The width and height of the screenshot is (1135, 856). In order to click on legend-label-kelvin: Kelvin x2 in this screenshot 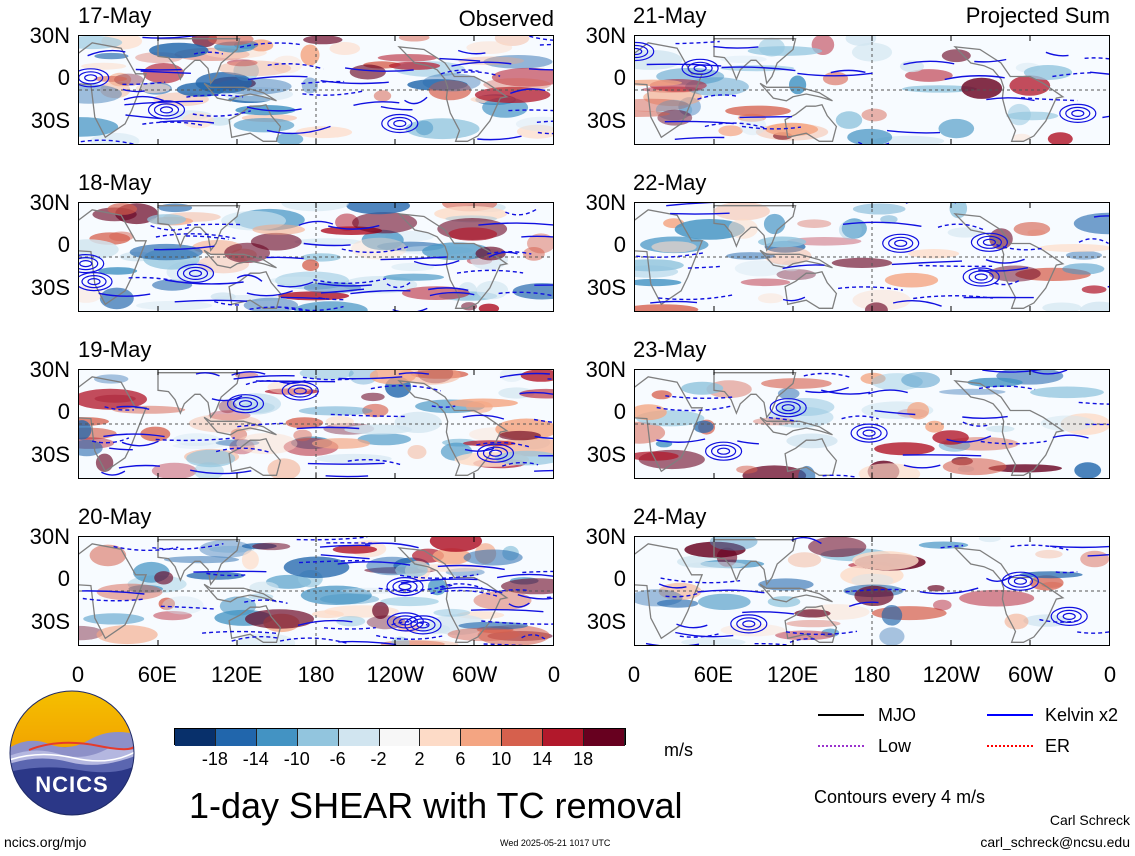, I will do `click(1082, 715)`.